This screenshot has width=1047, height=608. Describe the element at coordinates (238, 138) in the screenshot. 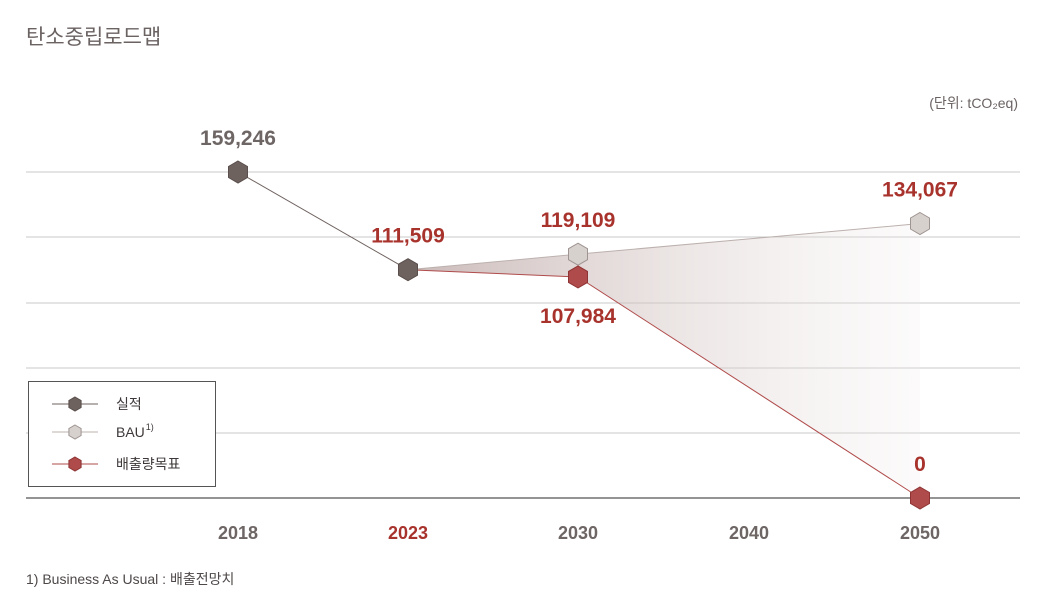

I see `data-label: 159,246` at that location.